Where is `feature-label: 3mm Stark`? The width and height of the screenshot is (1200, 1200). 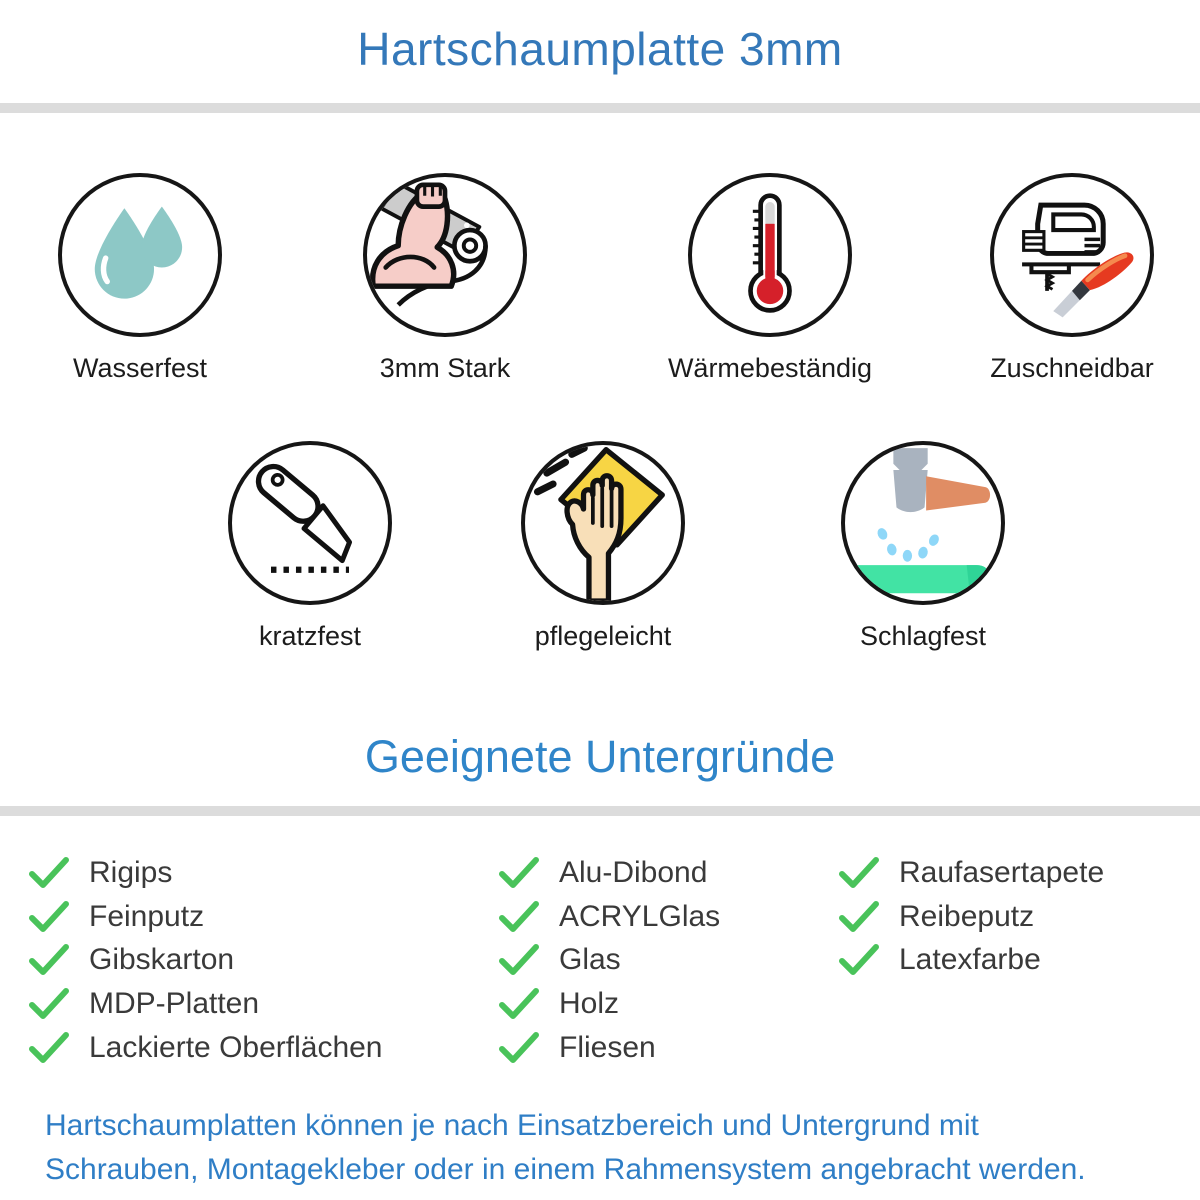 feature-label: 3mm Stark is located at coordinates (445, 368).